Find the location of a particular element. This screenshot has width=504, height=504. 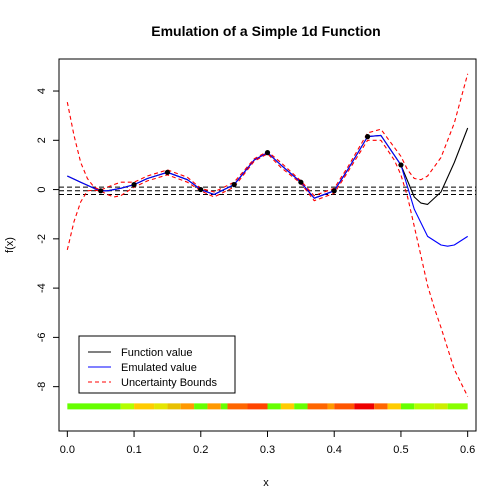

x-tick-label-6: 0.6 is located at coordinates (467, 450).